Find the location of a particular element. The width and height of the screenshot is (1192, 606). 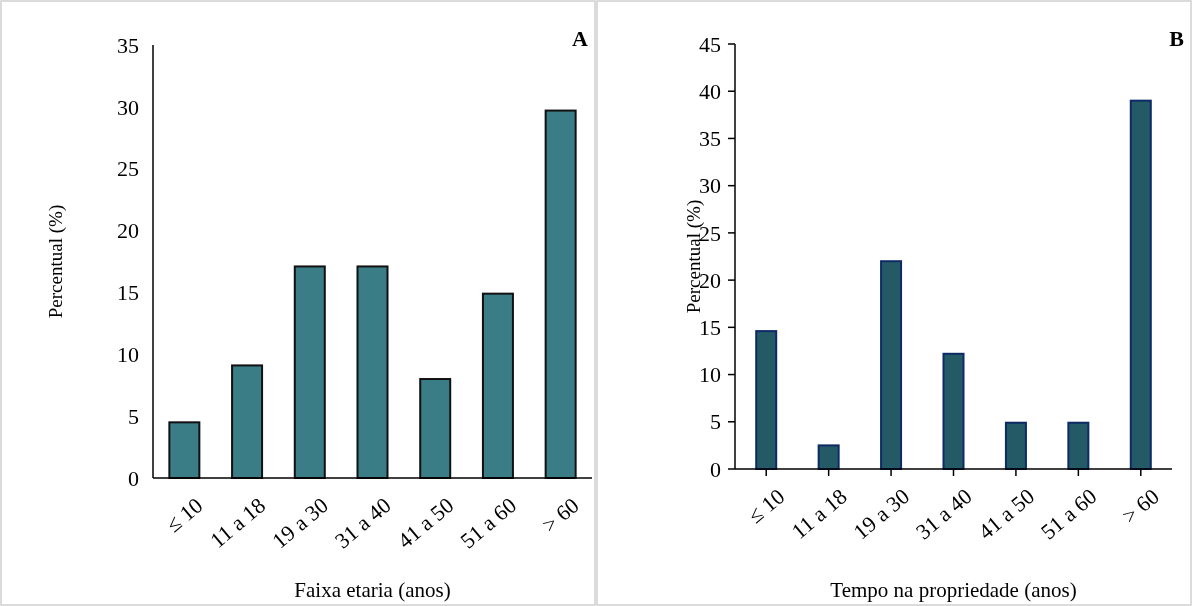

x-axis-title: Faixa etaria (anos) is located at coordinates (372, 590).